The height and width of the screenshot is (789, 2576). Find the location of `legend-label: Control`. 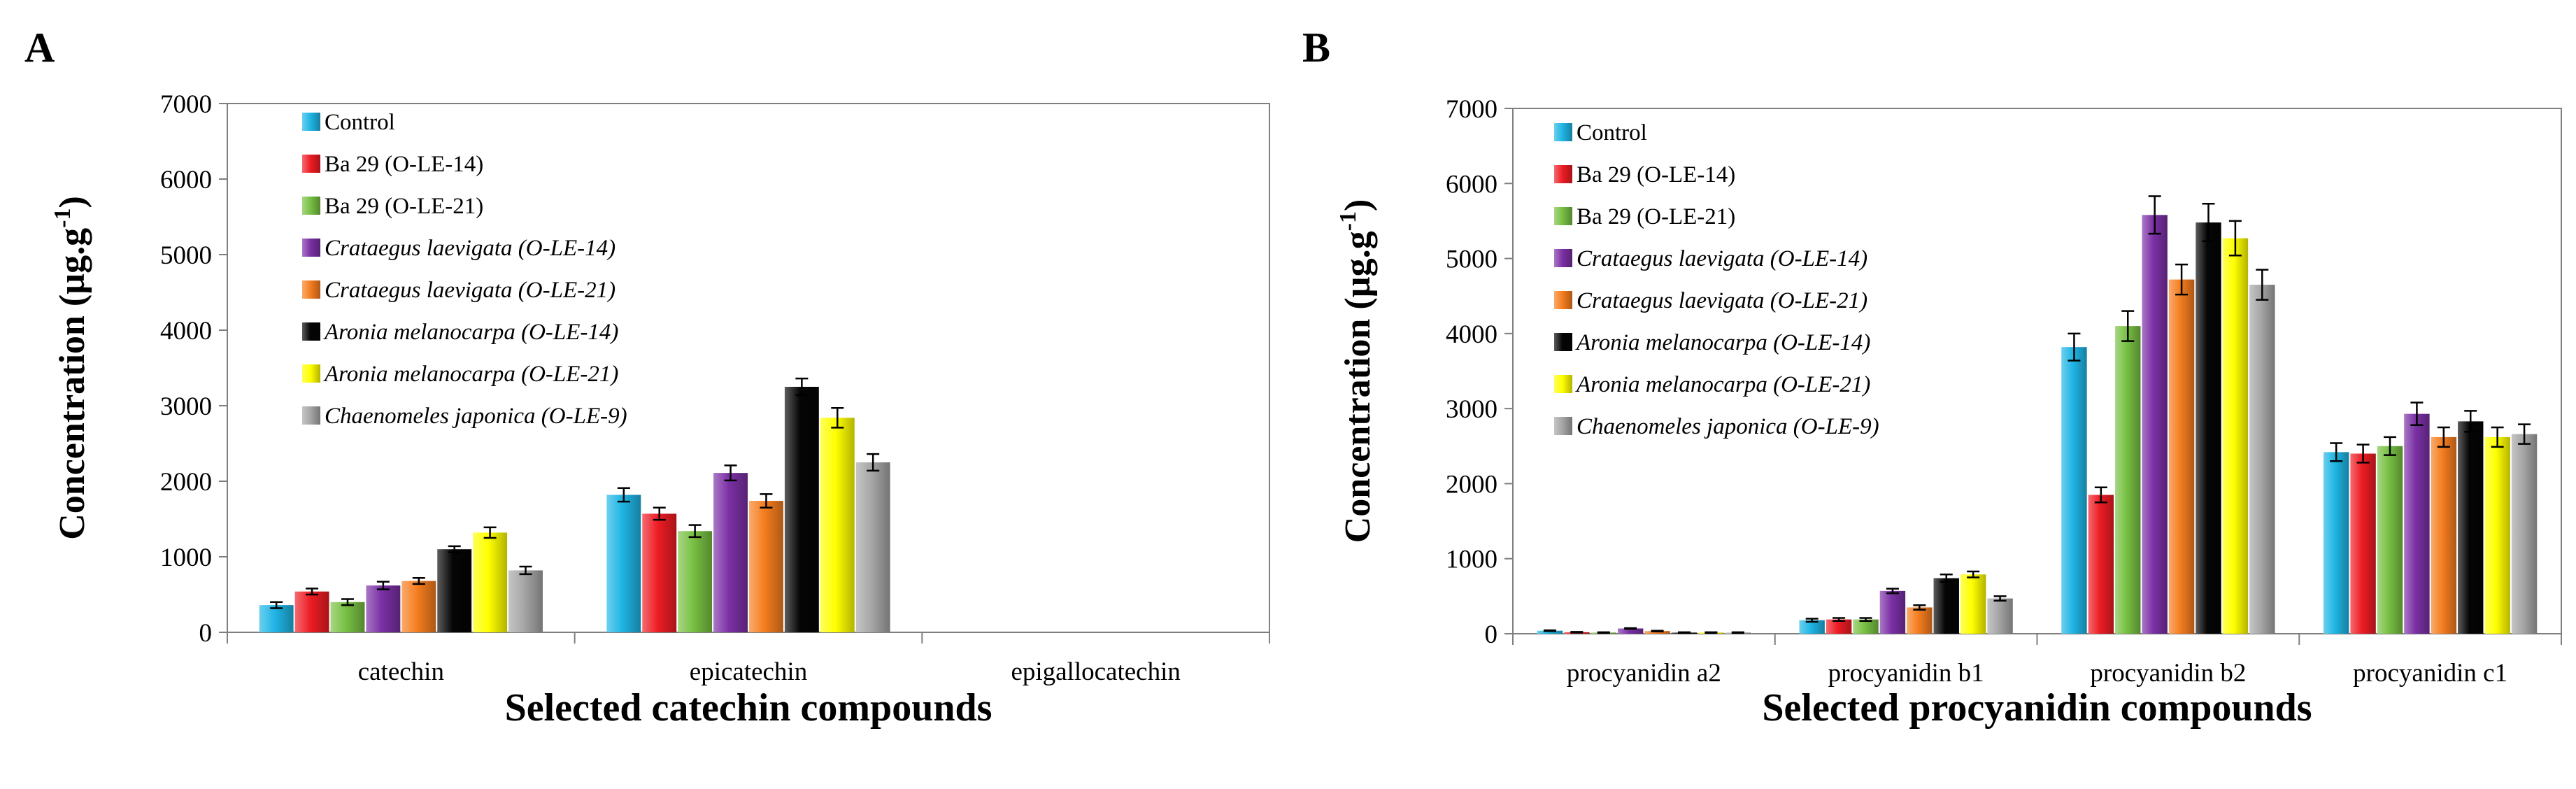

legend-label: Control is located at coordinates (1612, 133).